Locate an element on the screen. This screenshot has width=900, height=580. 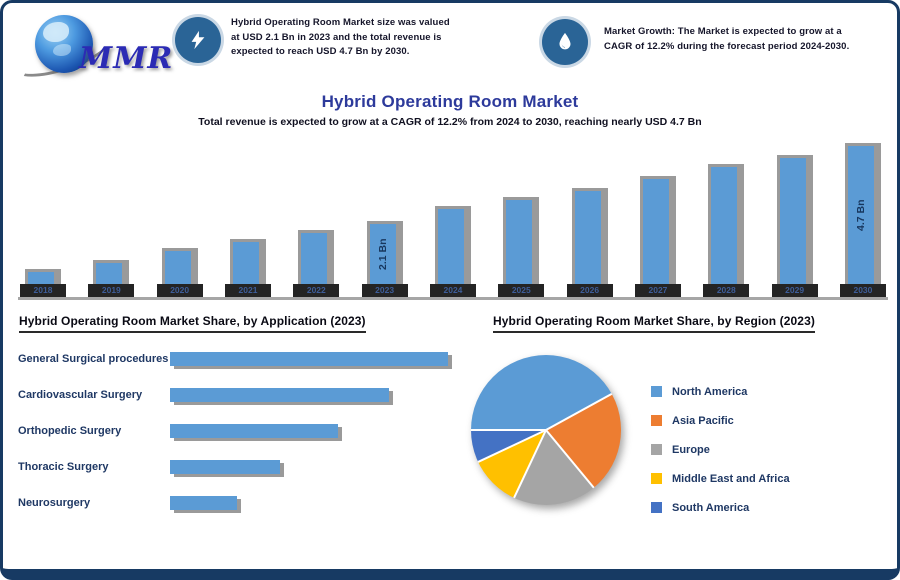
category-label: Neurosurgery is located at coordinates (54, 503).